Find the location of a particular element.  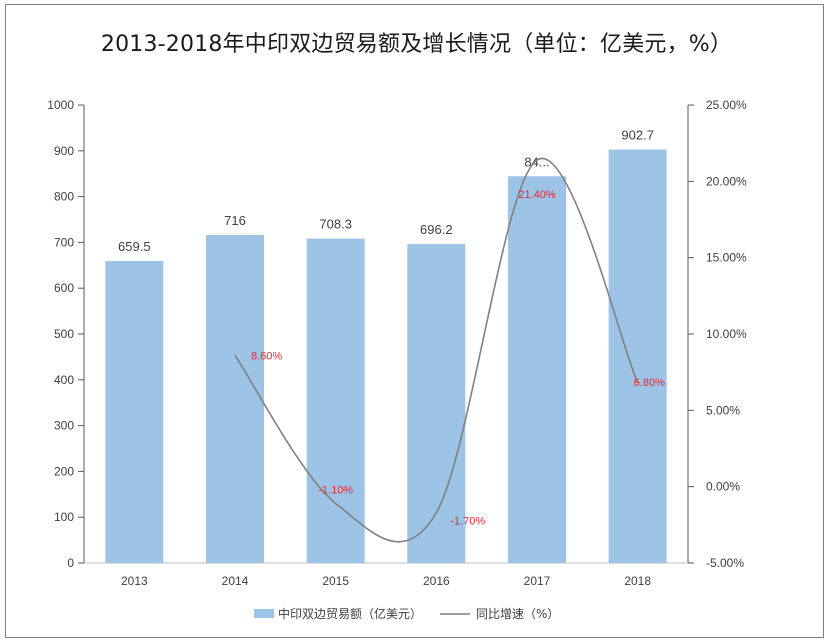

line-value-label: -1.70% is located at coordinates (467, 522).